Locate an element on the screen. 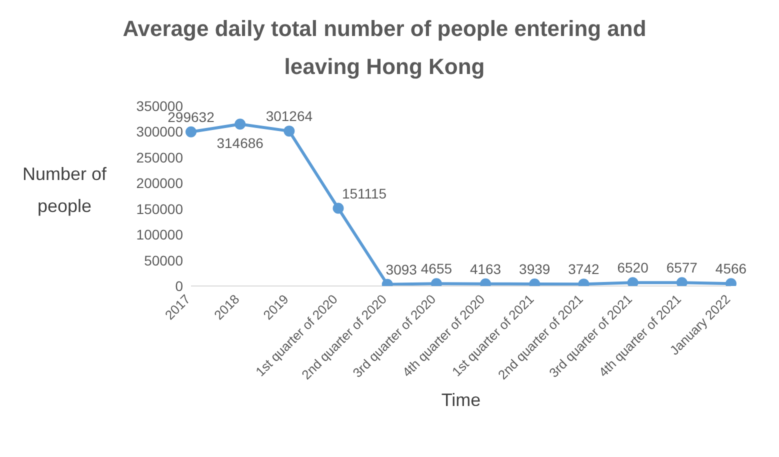  y-tick-label: 100000 is located at coordinates (160, 234).